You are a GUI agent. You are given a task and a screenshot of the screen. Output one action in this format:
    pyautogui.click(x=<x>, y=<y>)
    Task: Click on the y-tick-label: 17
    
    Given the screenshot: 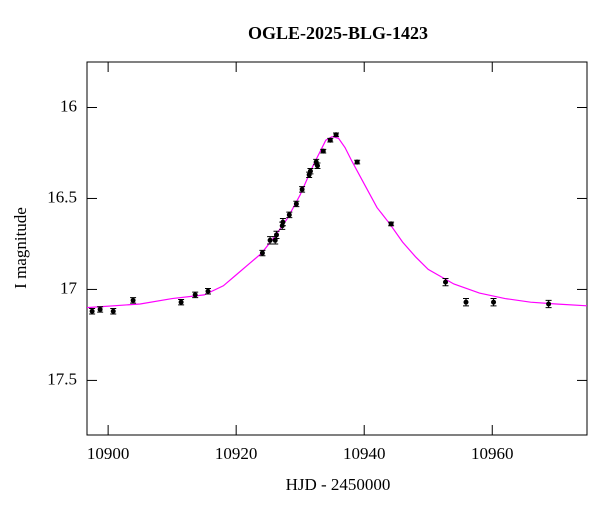 What is the action you would take?
    pyautogui.click(x=69, y=287)
    